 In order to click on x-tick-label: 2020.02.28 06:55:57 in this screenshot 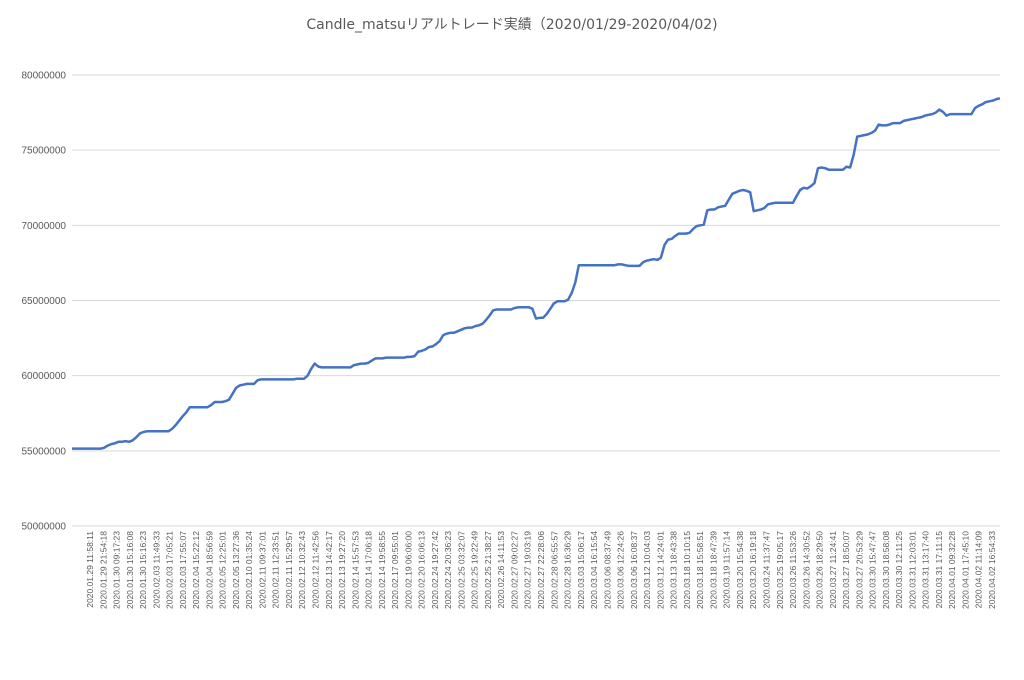, I will do `click(554, 570)`.